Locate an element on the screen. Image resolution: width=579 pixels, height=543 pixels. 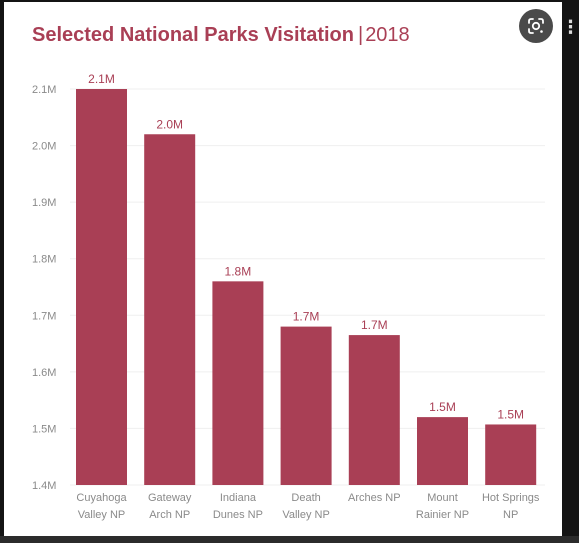
y-tick-label: 1.7M is located at coordinates (44, 316).